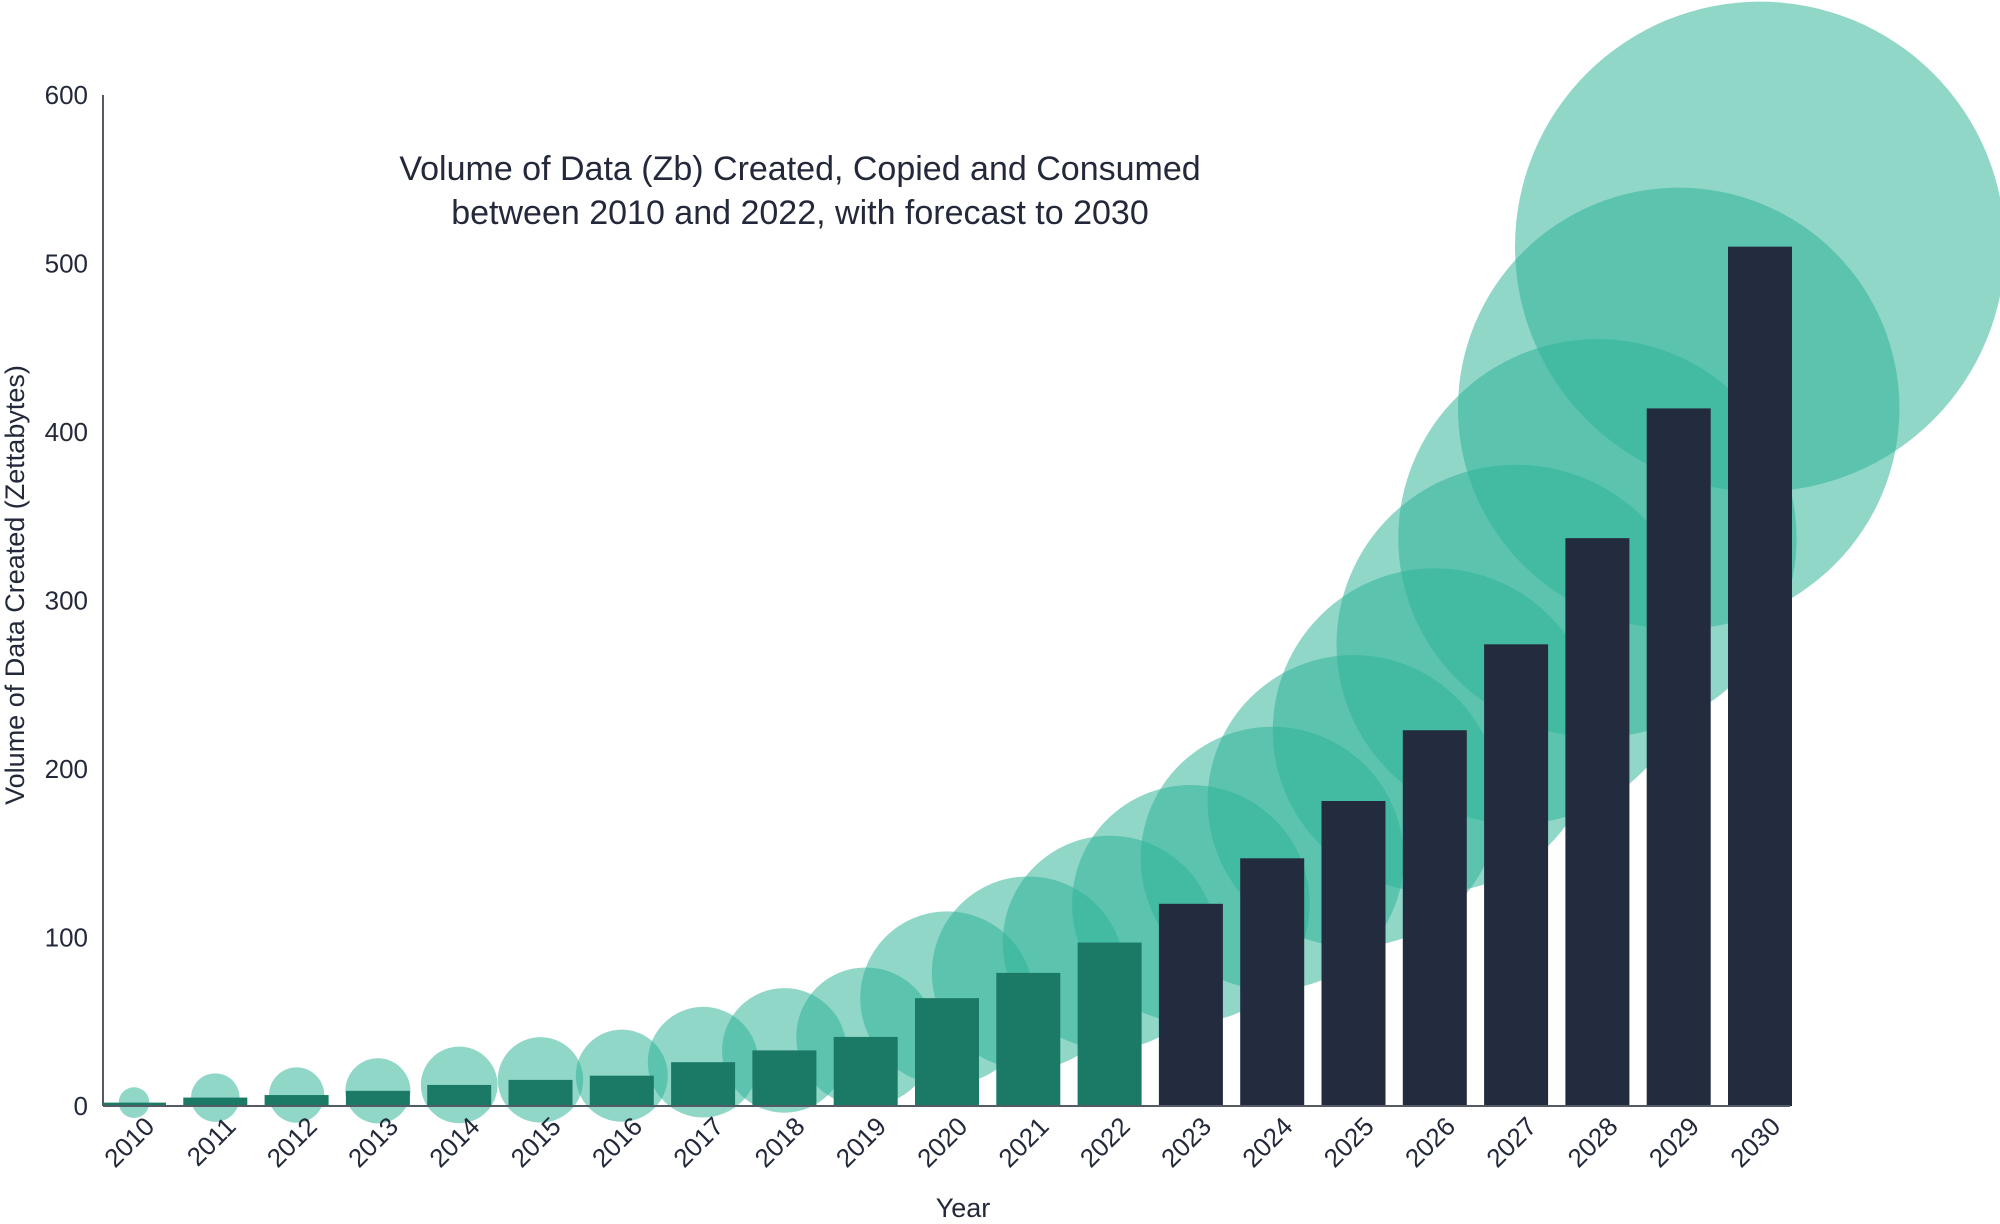  I want to click on bar-2025, so click(1353, 953).